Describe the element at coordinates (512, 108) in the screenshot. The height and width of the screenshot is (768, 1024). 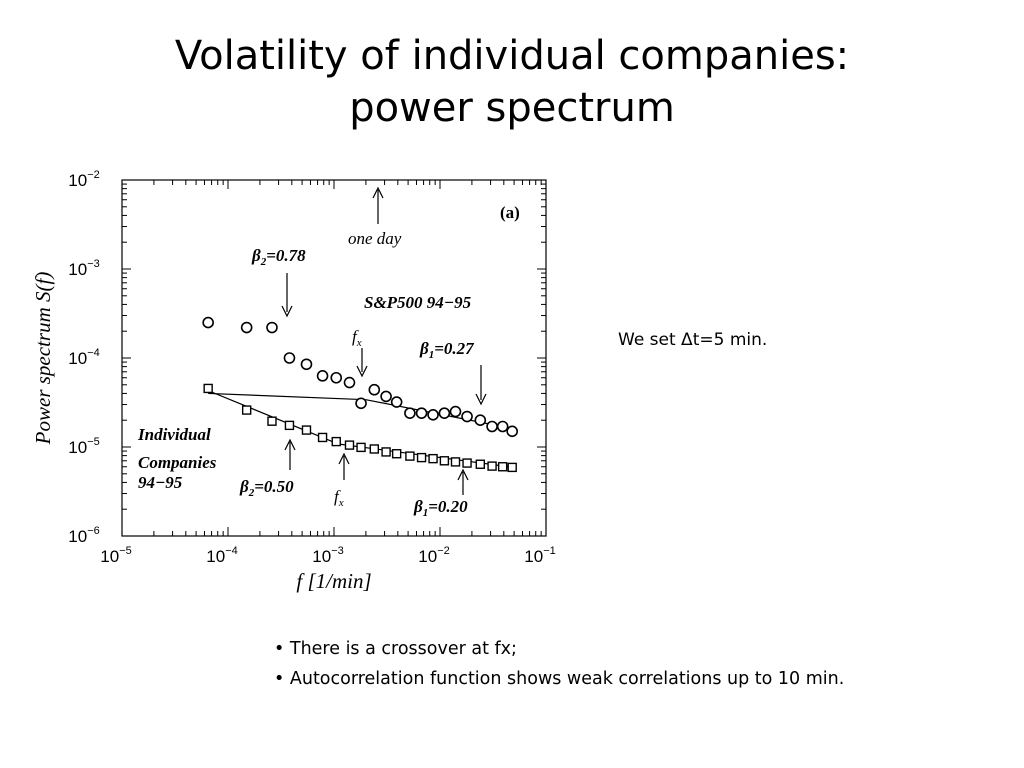
I see `slide-title-line-2: power spectrum` at that location.